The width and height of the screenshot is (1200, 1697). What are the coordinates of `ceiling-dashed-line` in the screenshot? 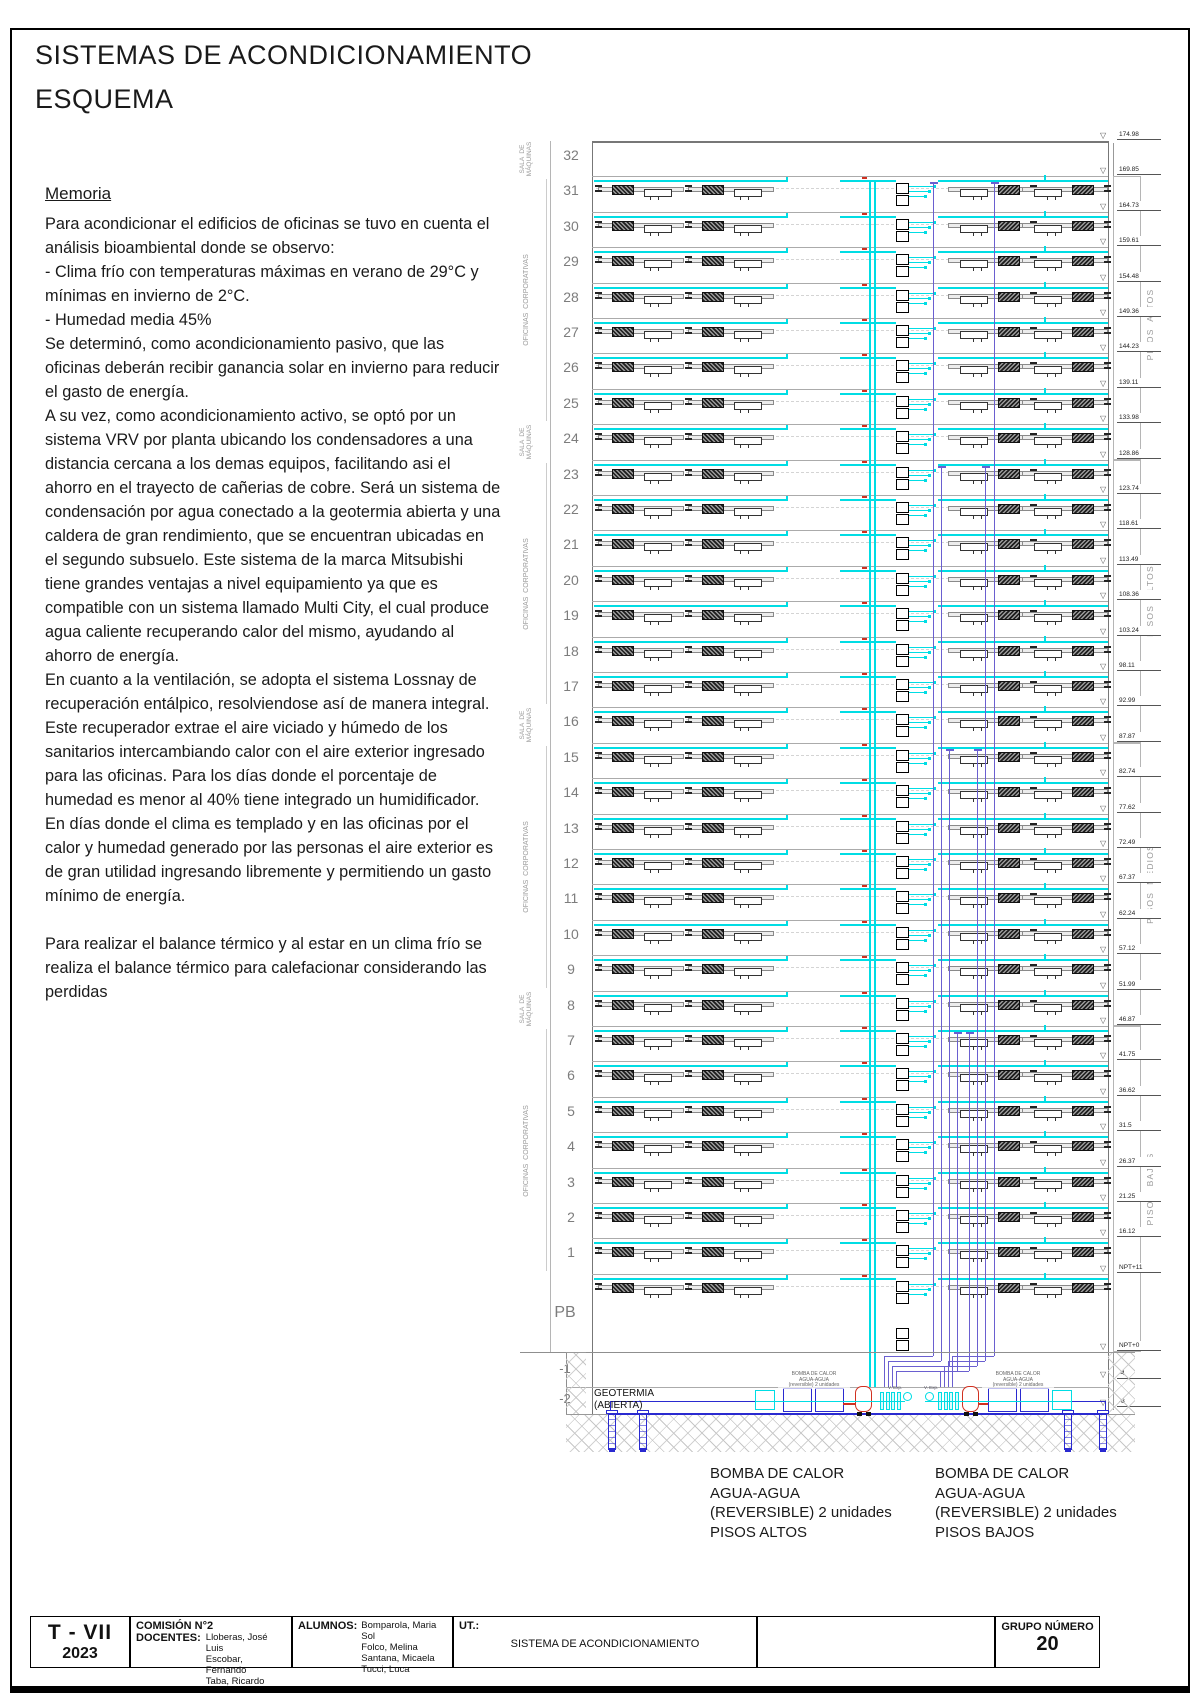 It's located at (850, 1038).